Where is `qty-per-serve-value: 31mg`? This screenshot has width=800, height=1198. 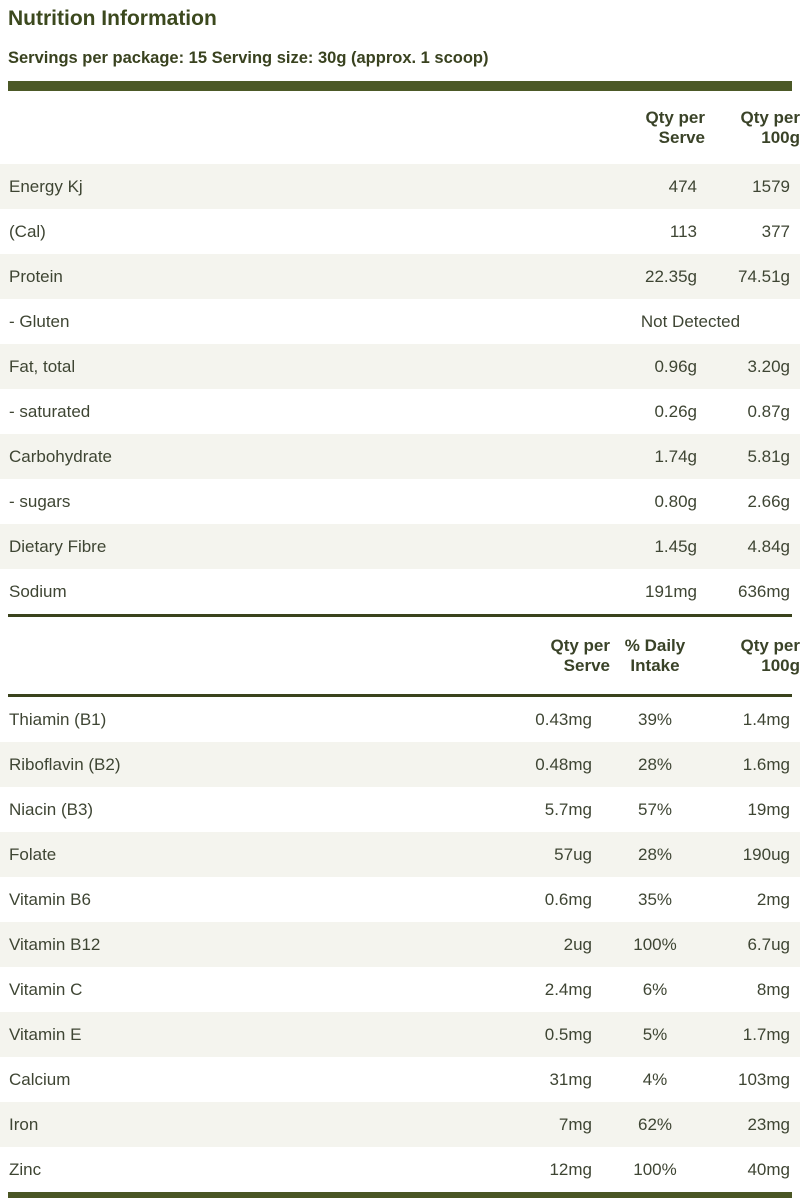
qty-per-serve-value: 31mg is located at coordinates (570, 1079).